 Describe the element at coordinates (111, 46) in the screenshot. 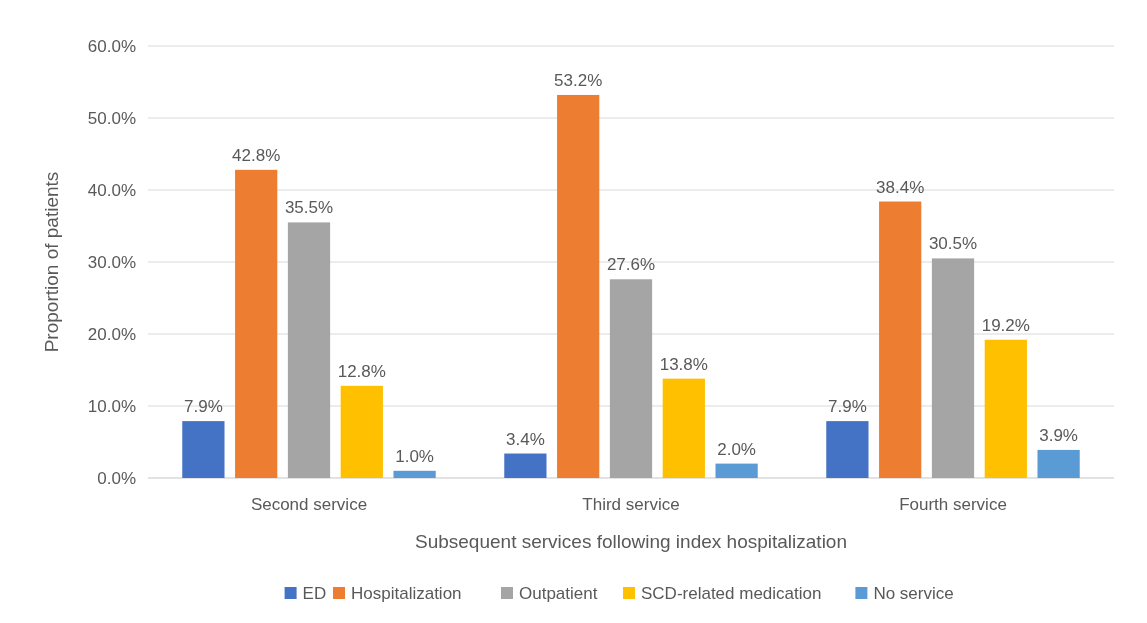

I see `y-tick-label: 60.0%` at that location.